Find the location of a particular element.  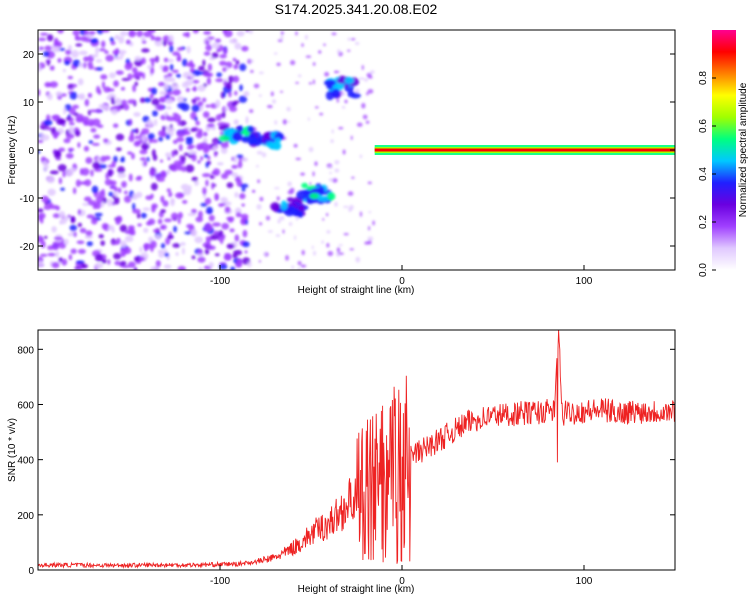

heatmap-x-axis: -100 0 100 is located at coordinates (401, 276).